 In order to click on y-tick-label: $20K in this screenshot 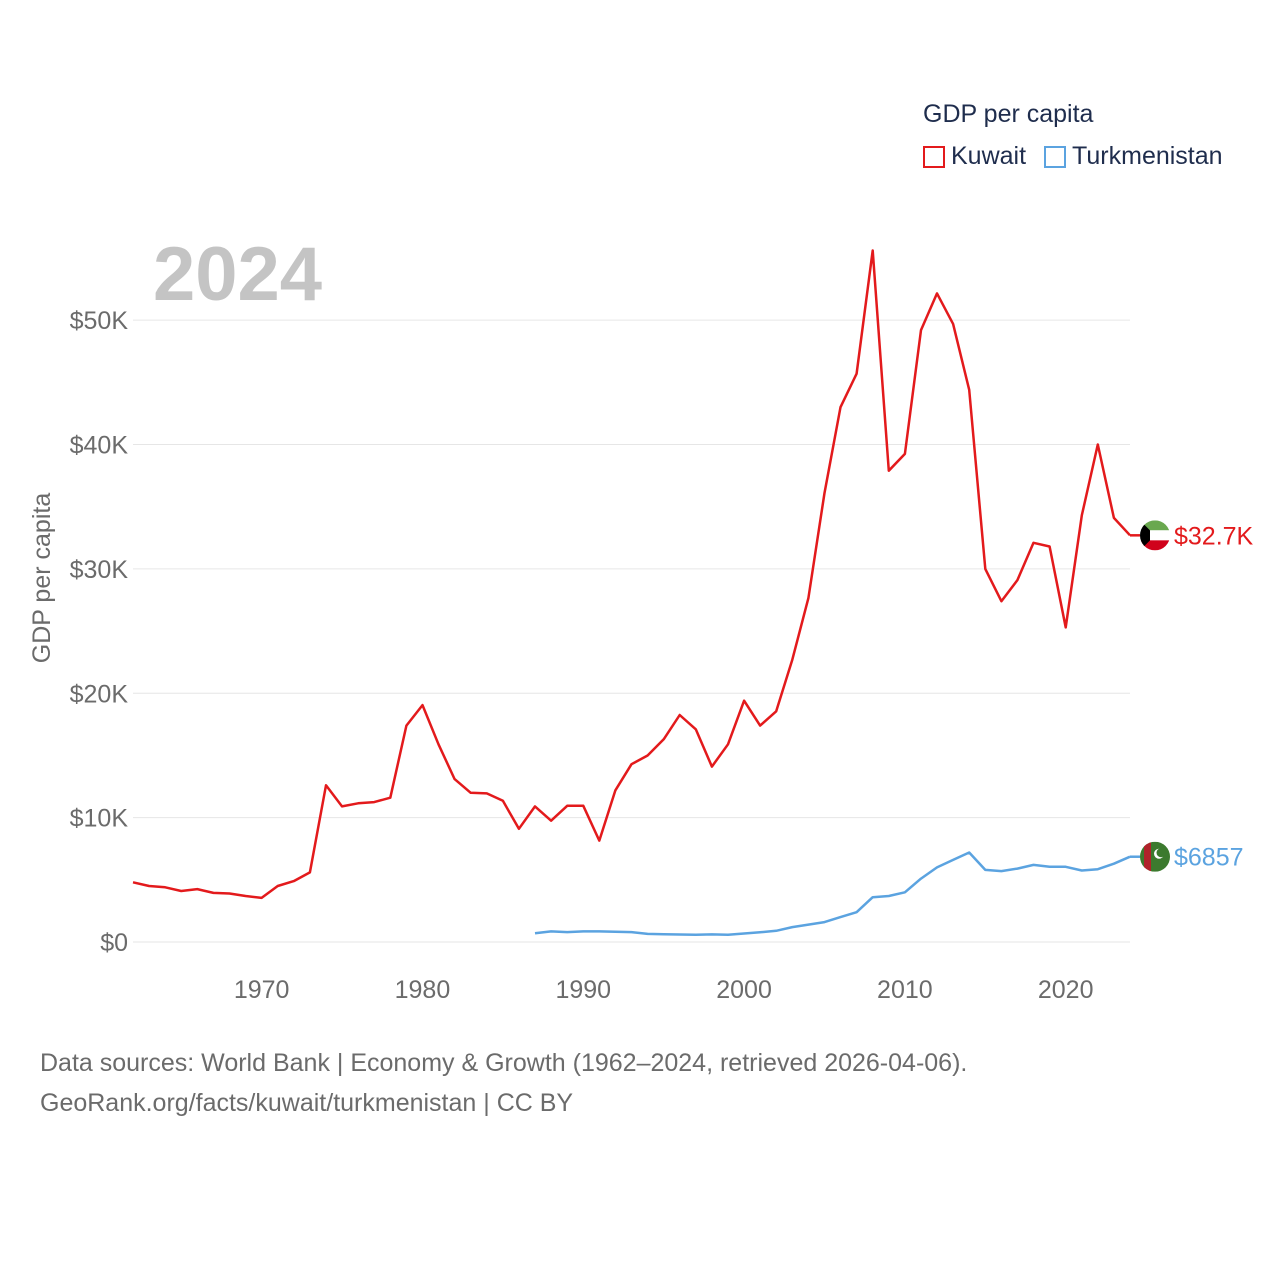, I will do `click(99, 694)`.